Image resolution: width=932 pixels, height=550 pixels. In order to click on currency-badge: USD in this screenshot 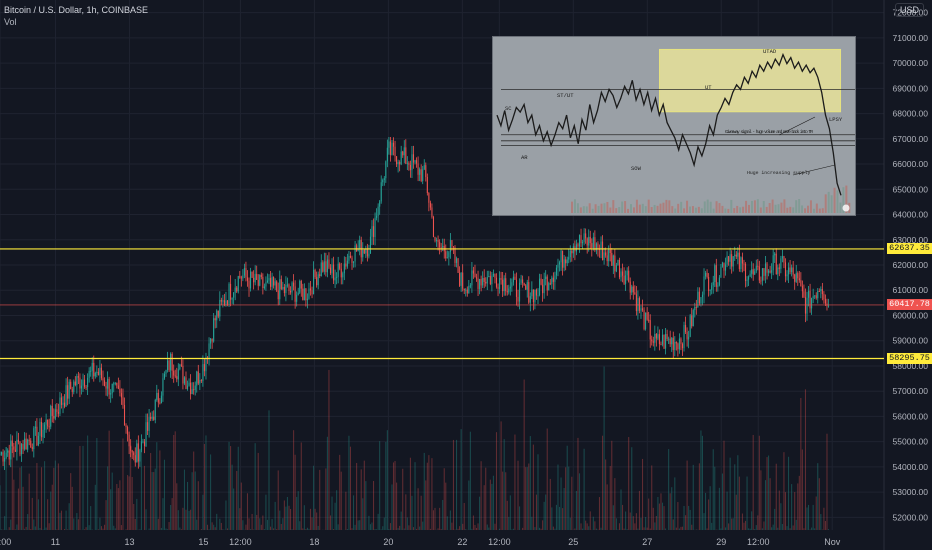, I will do `click(909, 10)`.